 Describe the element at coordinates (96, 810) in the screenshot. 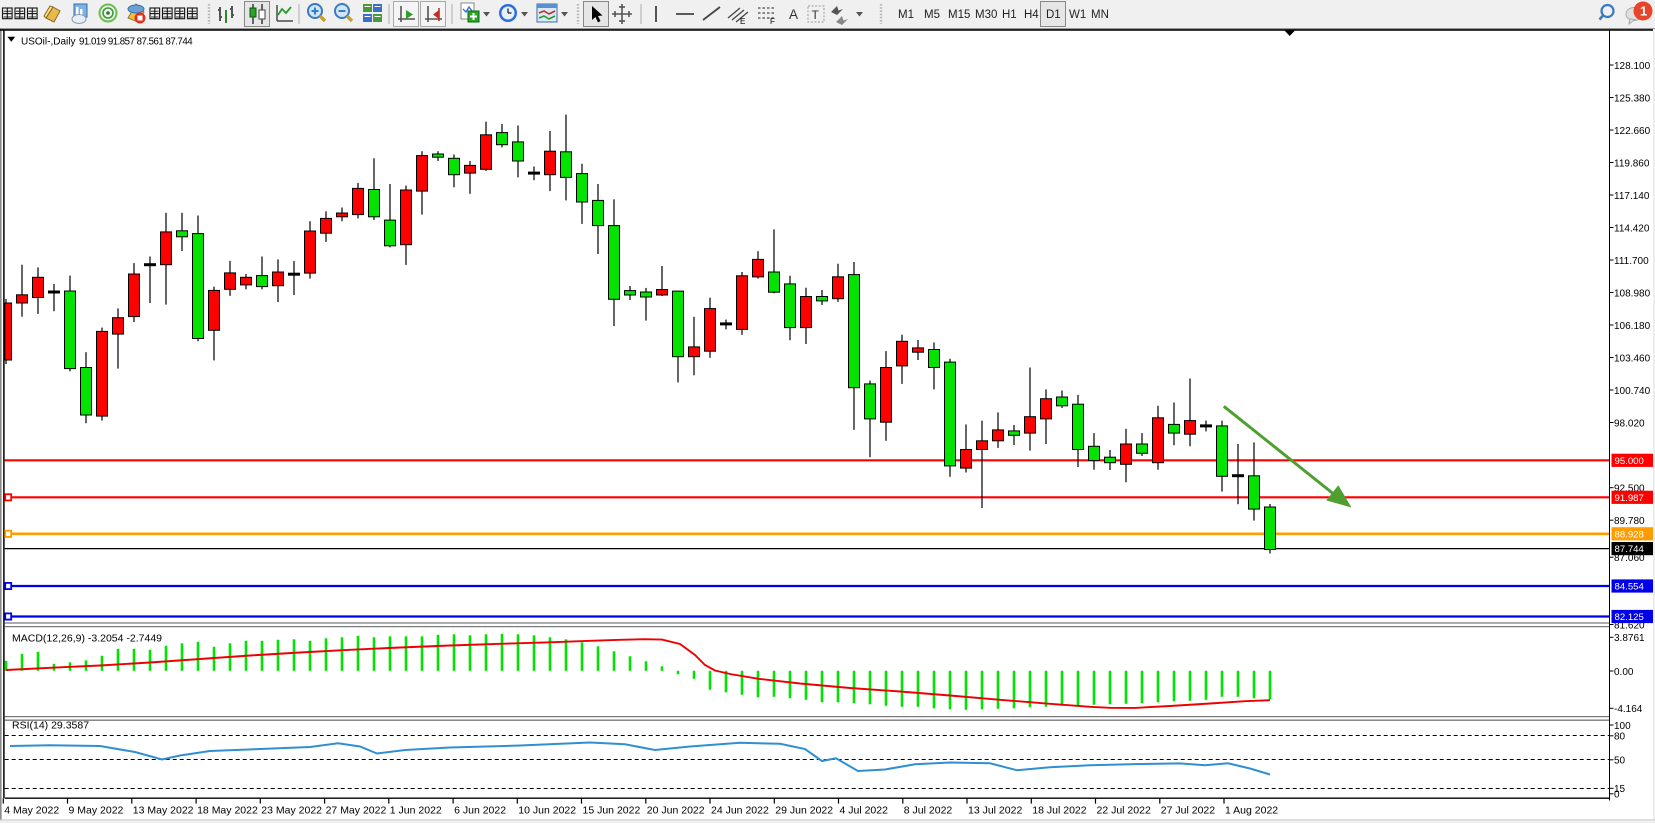

I see `svg-text: 9 May 2022` at that location.